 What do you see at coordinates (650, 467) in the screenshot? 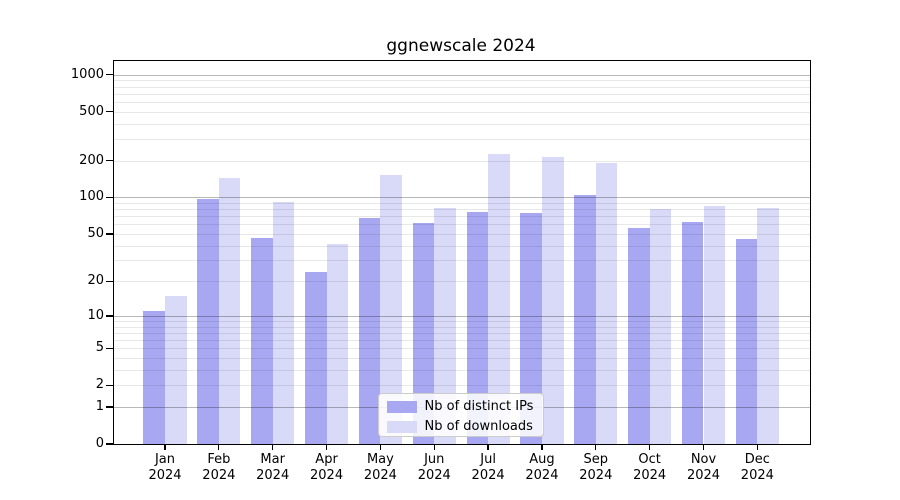
I see `x-tick-label-9: Oct 2024` at bounding box center [650, 467].